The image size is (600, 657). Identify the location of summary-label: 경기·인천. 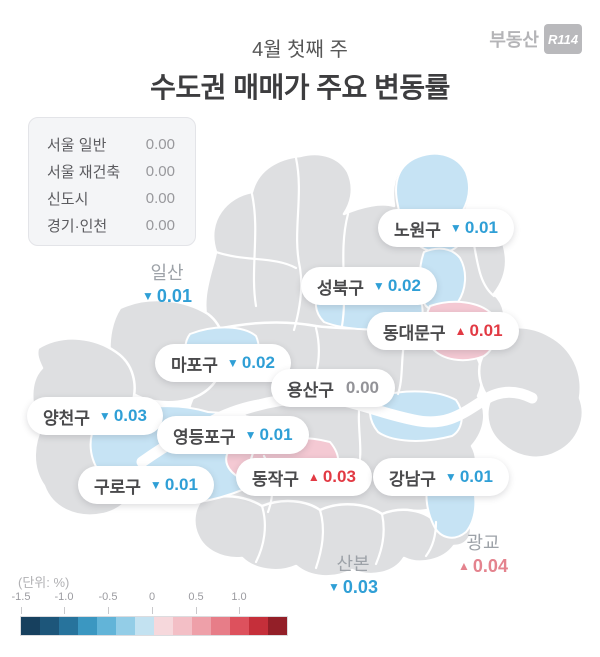
(77, 226).